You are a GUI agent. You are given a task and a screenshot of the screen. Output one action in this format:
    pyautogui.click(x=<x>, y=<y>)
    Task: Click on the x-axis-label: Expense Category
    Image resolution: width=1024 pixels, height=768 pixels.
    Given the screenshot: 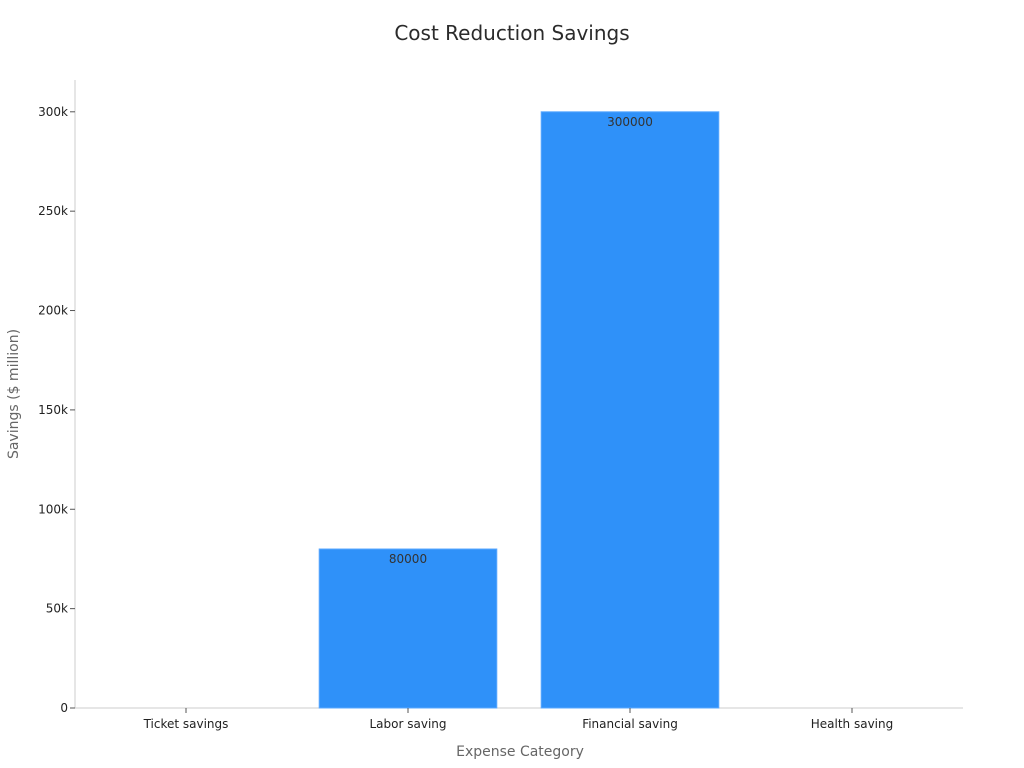 What is the action you would take?
    pyautogui.click(x=520, y=752)
    